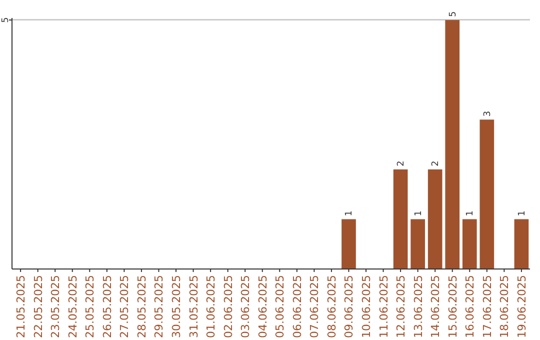 Image resolution: width=540 pixels, height=340 pixels. I want to click on x-tick-label: 07.06.2025, so click(315, 306).